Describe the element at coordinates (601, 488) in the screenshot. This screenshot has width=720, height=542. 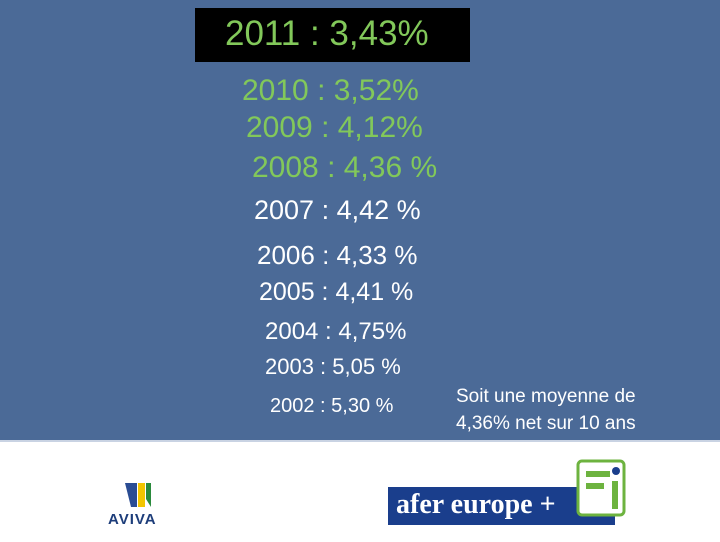
I see `afer-icon` at that location.